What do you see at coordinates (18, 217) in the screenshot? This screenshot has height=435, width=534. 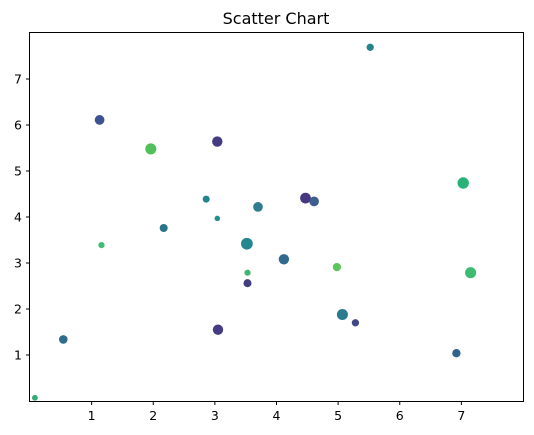 I see `y-tick-label: 4` at bounding box center [18, 217].